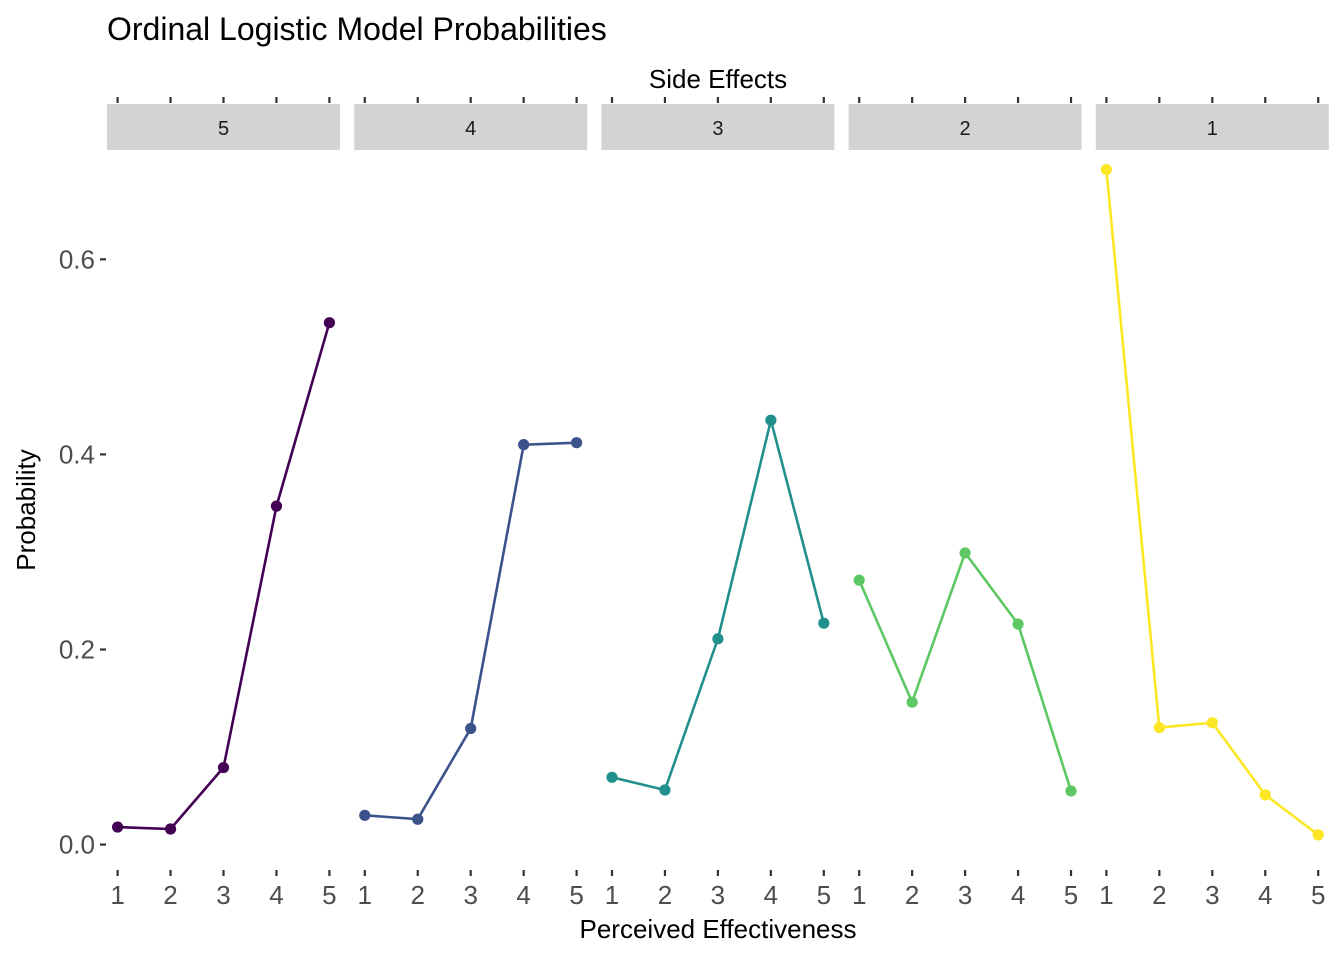  I want to click on facet-strip-label: 4, so click(470, 129).